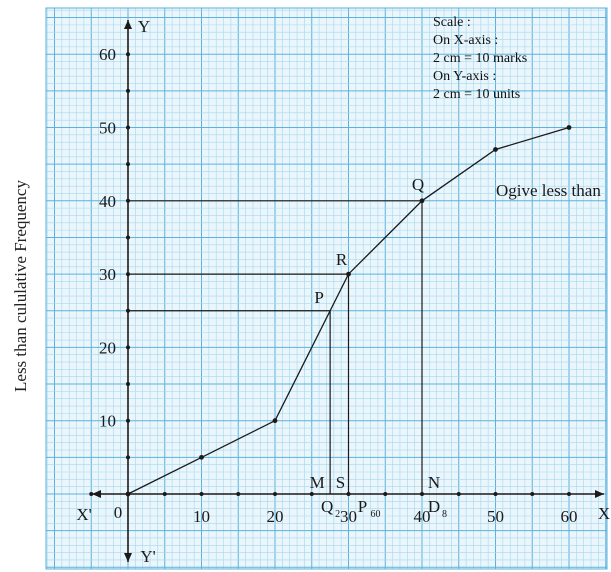  What do you see at coordinates (83, 514) in the screenshot?
I see `x-axis-neg-letter: X'` at bounding box center [83, 514].